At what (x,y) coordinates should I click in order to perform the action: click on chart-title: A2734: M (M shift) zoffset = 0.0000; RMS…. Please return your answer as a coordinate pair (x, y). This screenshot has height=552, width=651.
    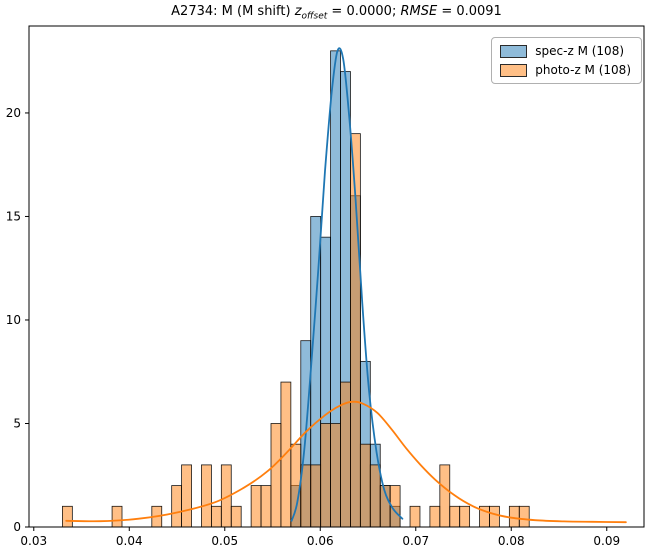
    Looking at the image, I should click on (336, 13).